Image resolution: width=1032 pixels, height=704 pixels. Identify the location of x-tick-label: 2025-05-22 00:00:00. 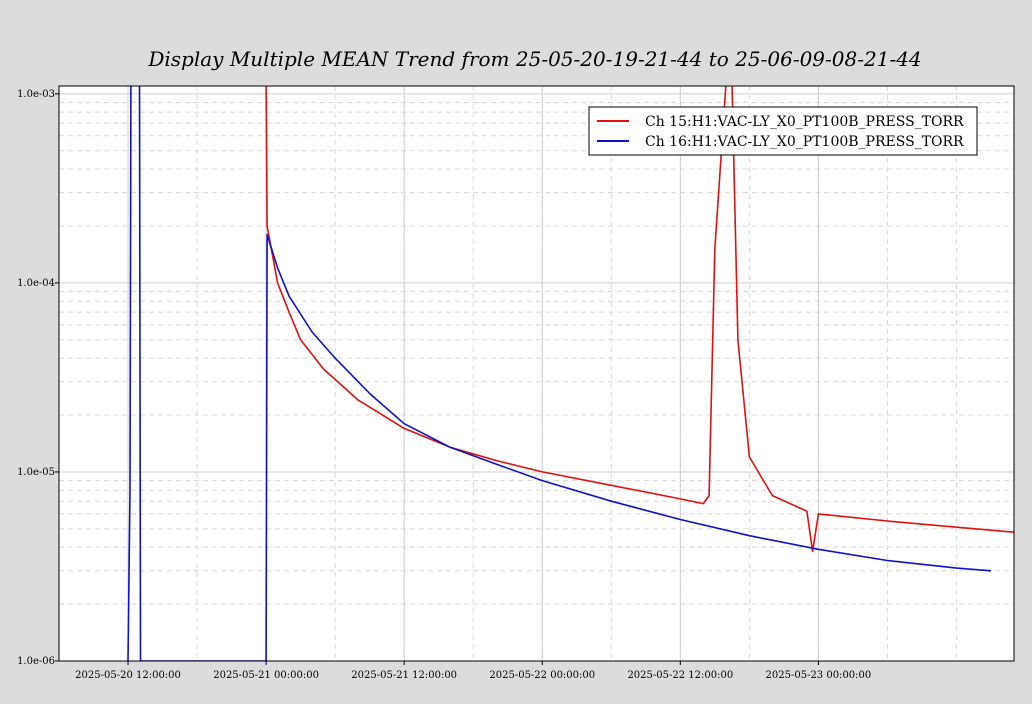
(542, 675).